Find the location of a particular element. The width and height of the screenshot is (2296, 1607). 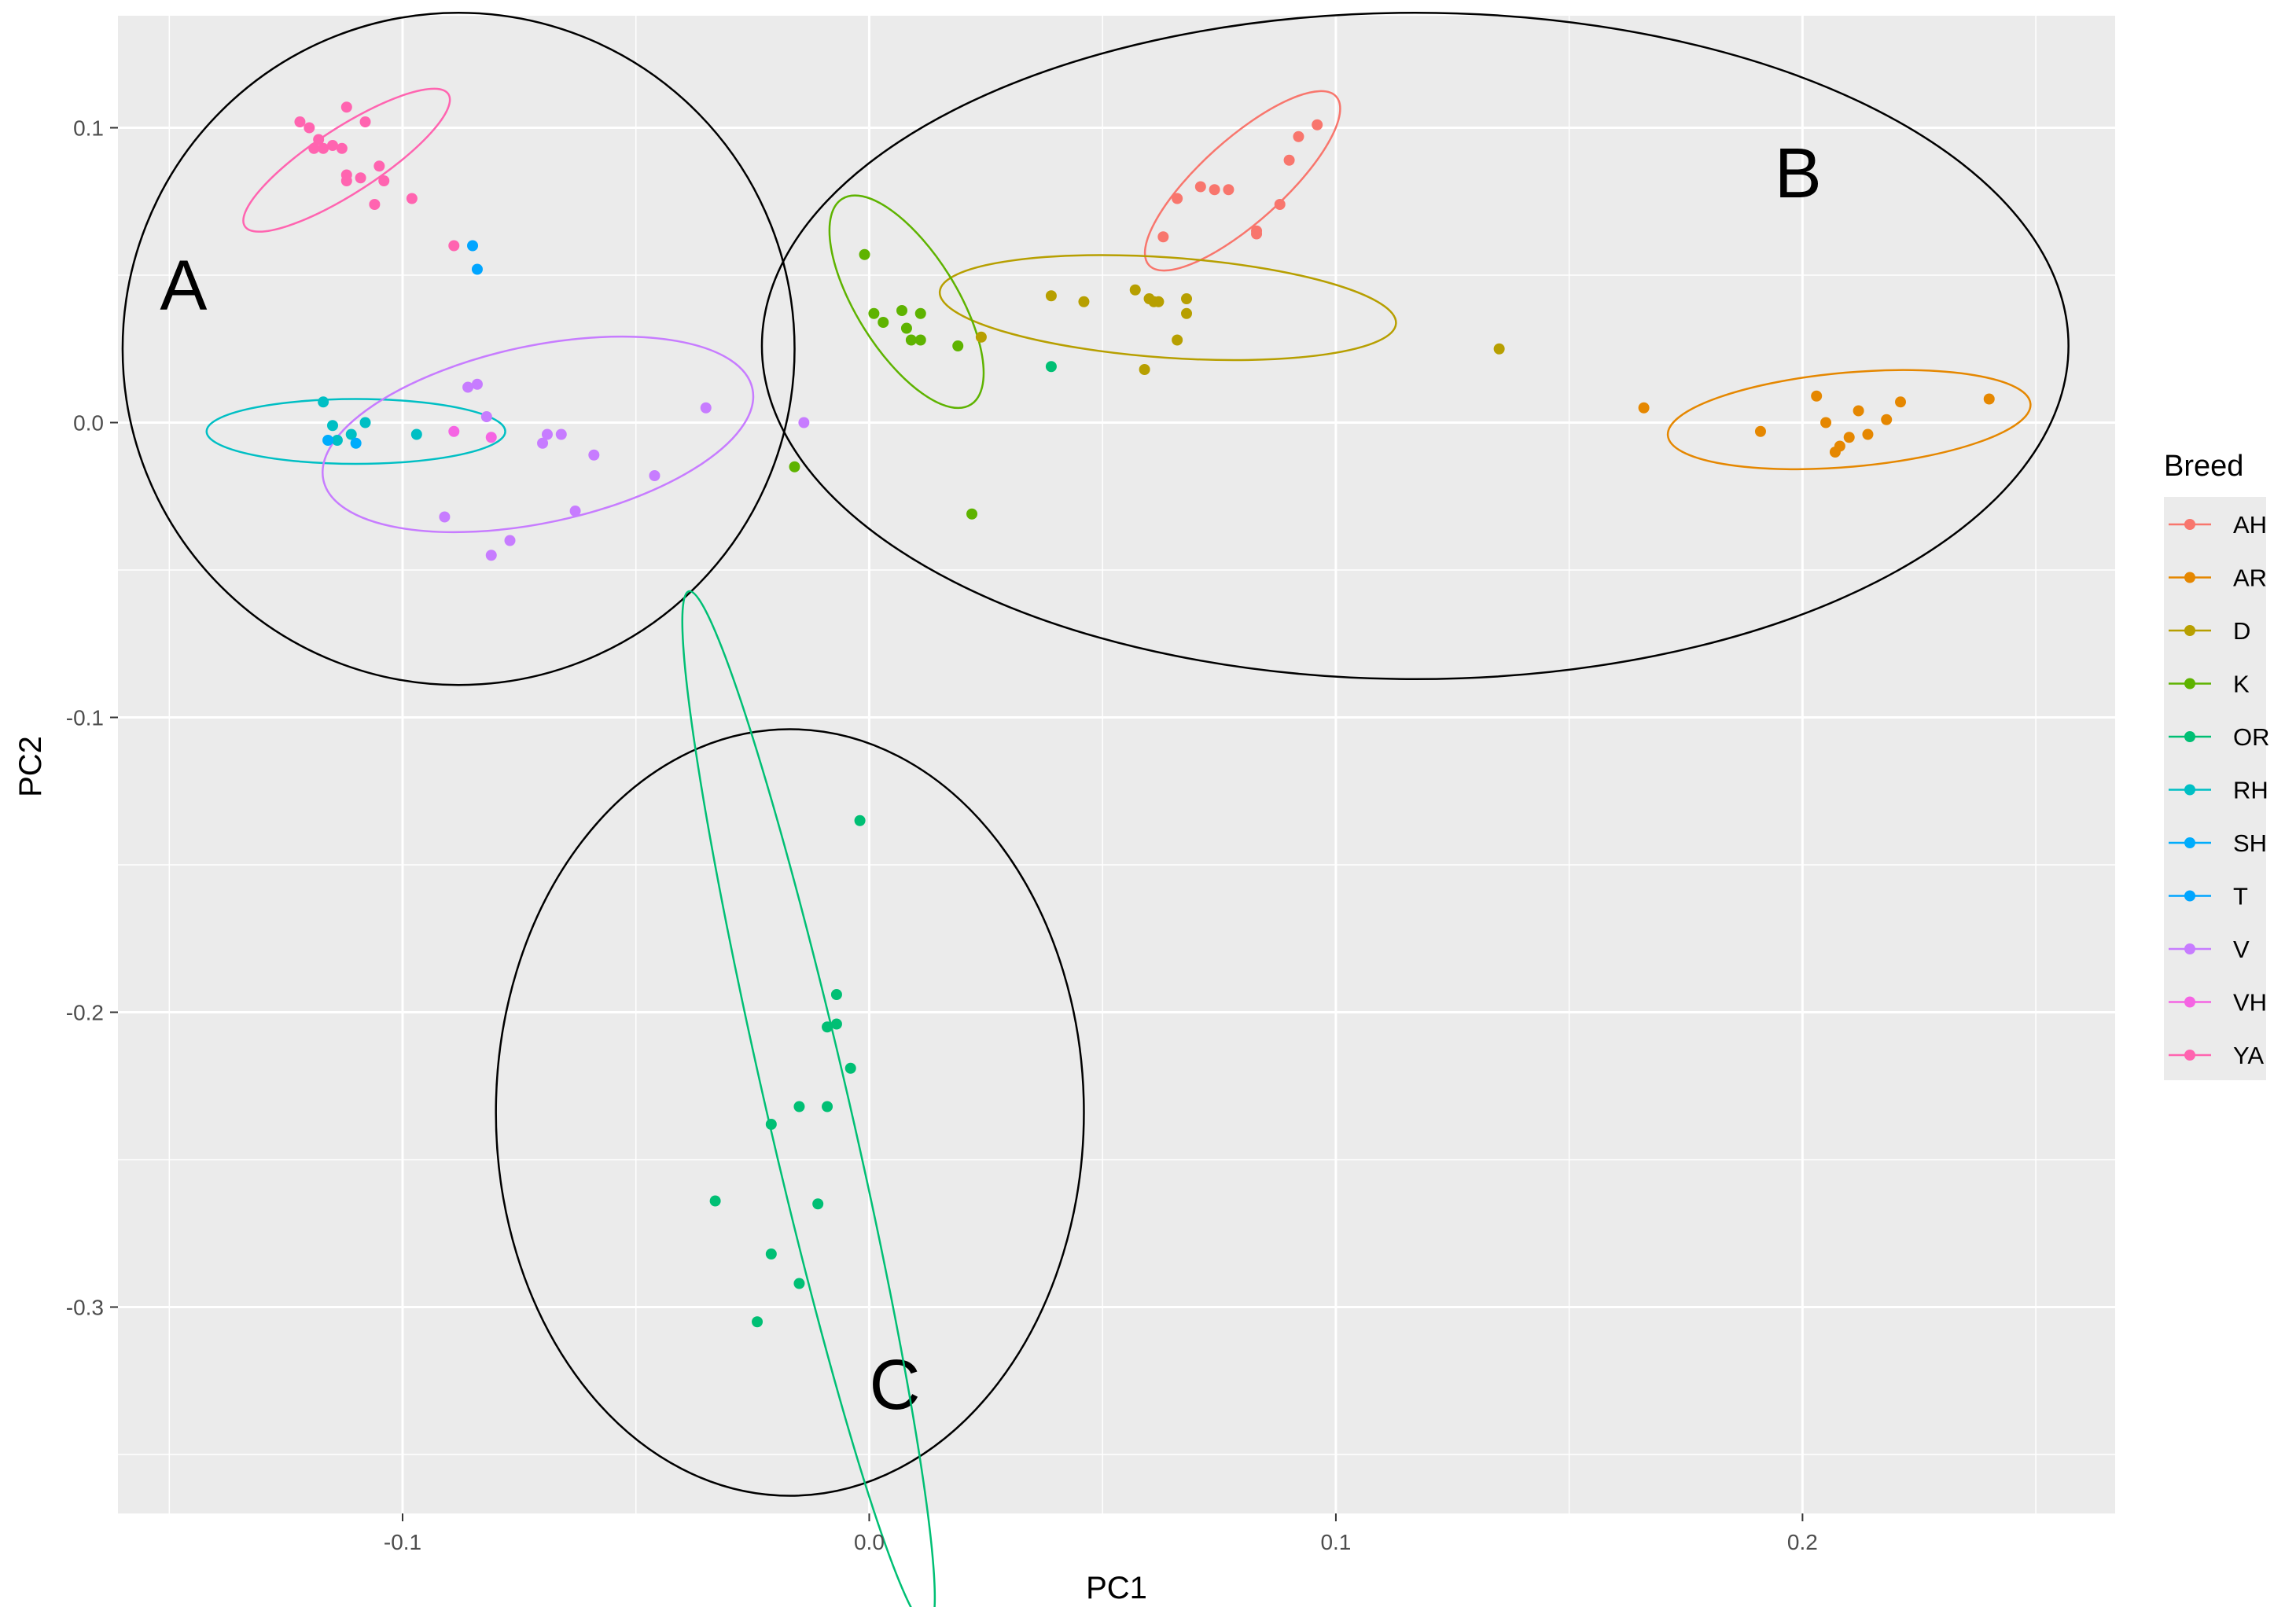

legend-dot-d is located at coordinates (2189, 630).